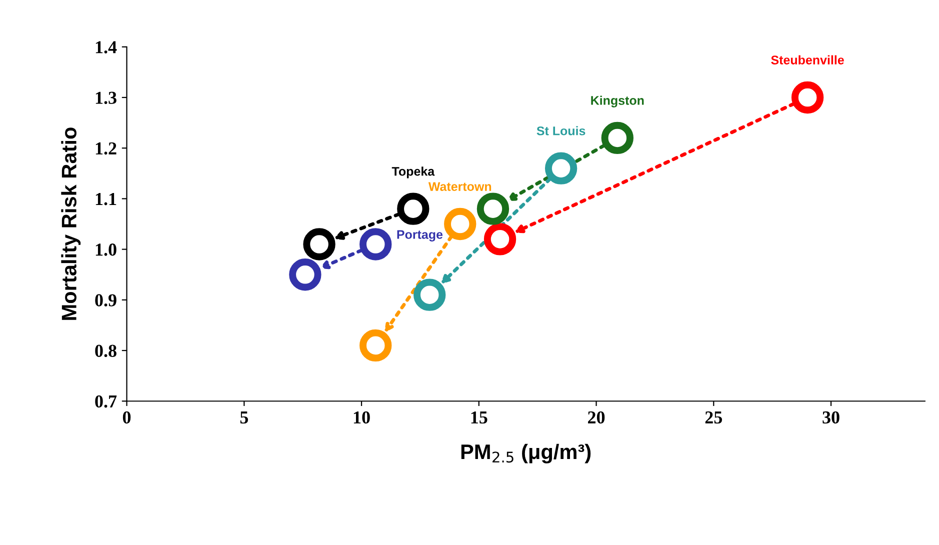  What do you see at coordinates (71, 224) in the screenshot?
I see `y-axis-title: Mortality Risk Ratio` at bounding box center [71, 224].